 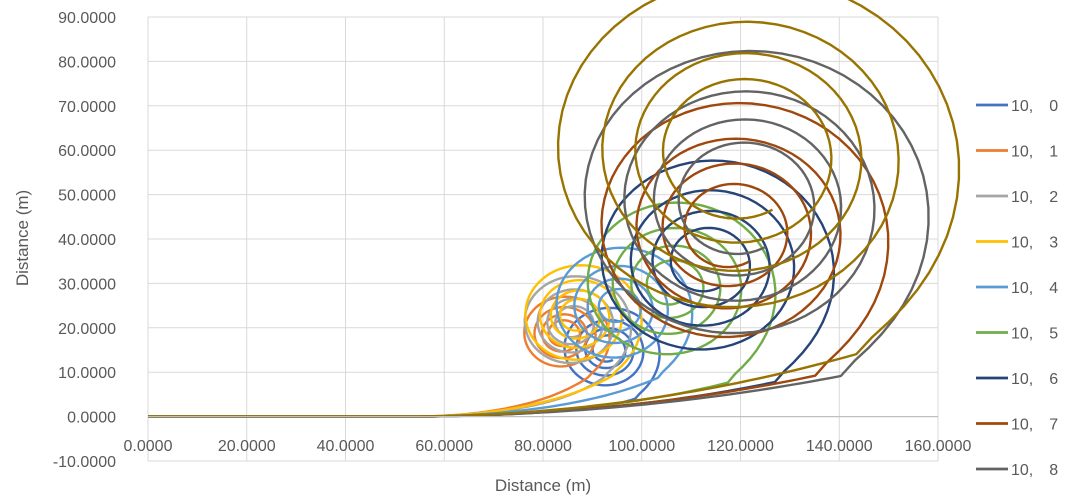 What do you see at coordinates (84, 462) in the screenshot?
I see `y-tick-label: -10.0000` at bounding box center [84, 462].